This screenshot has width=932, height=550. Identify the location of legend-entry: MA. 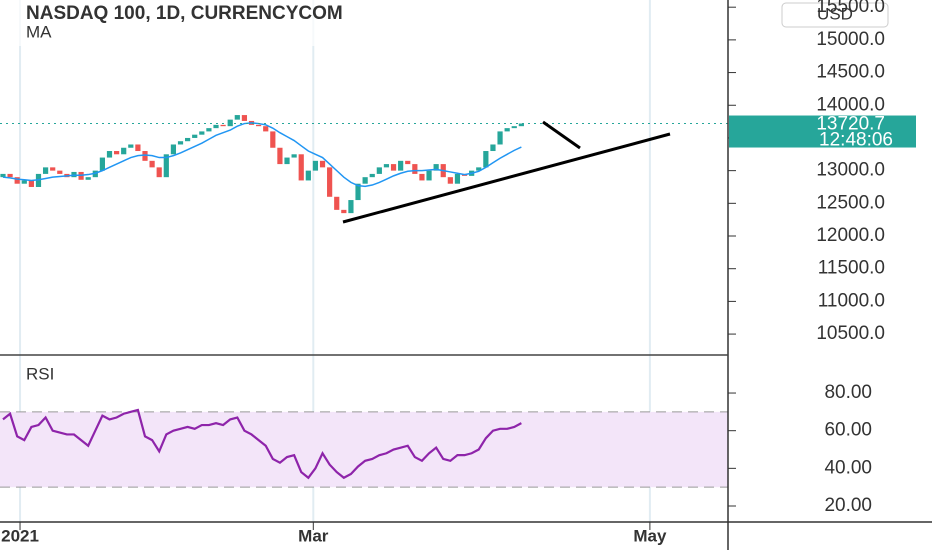
(39, 31).